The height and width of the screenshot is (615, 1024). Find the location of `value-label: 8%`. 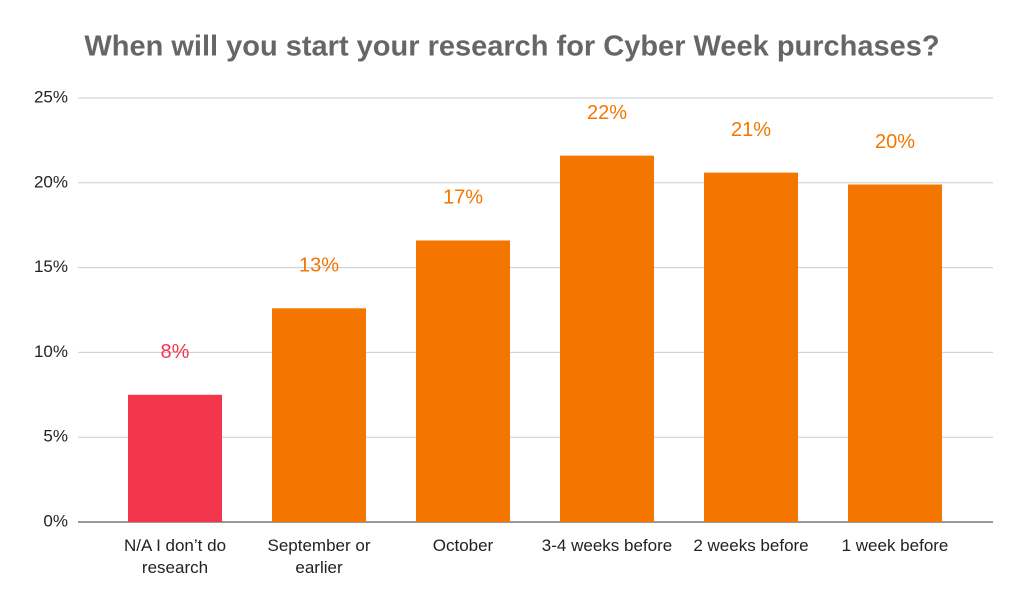

value-label: 8% is located at coordinates (175, 352).